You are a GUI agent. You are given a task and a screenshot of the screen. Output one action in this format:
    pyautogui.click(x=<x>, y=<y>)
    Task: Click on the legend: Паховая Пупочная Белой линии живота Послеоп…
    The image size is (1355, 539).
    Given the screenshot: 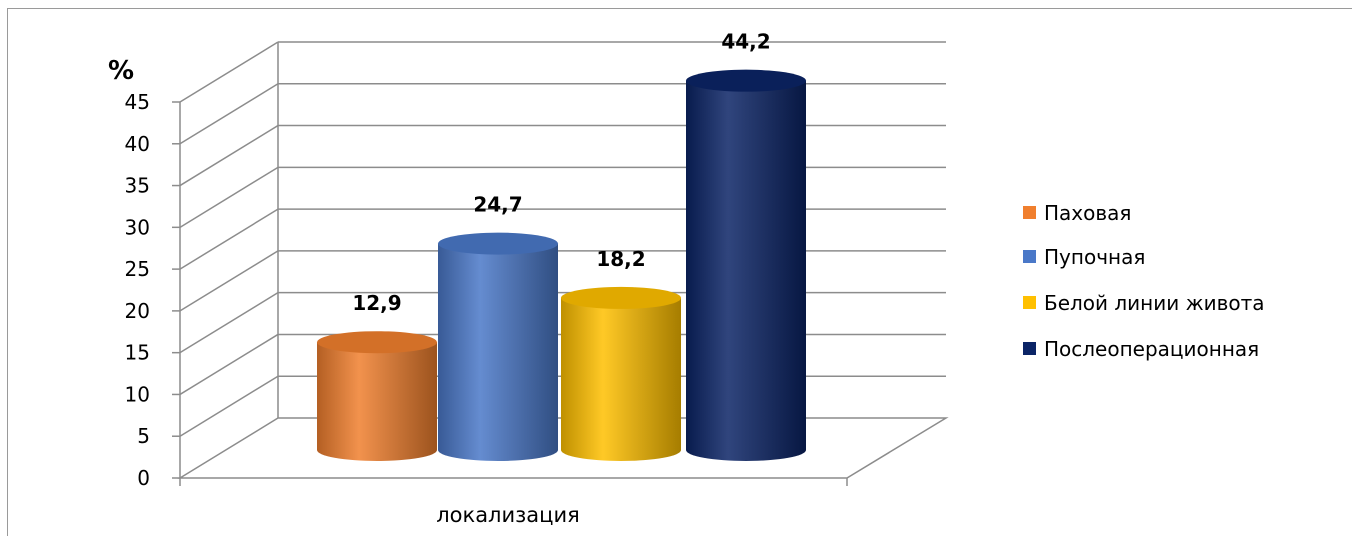 What is the action you would take?
    pyautogui.click(x=1144, y=281)
    